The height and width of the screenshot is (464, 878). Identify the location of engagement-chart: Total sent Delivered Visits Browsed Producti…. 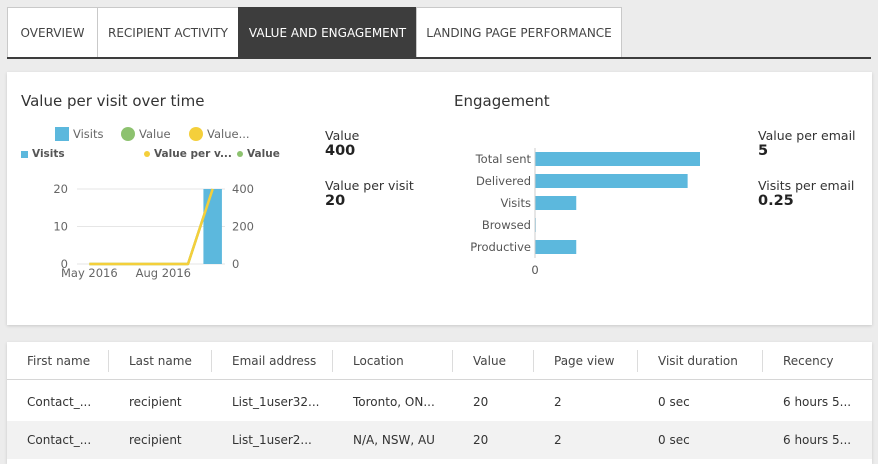
(585, 212).